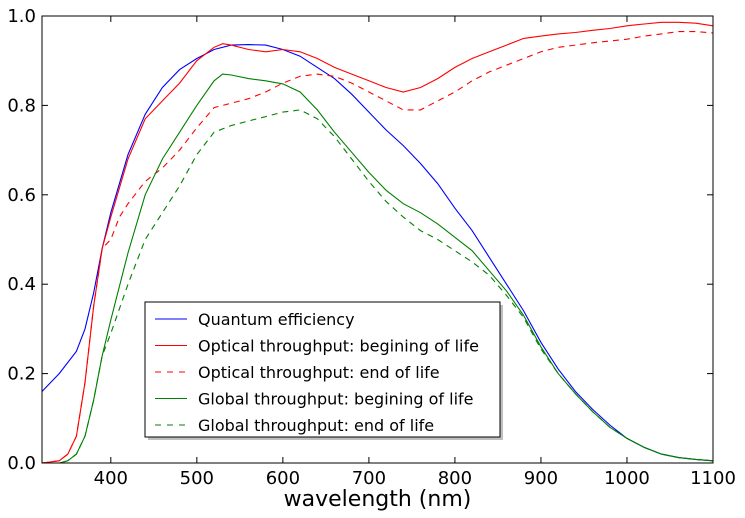  Describe the element at coordinates (111, 478) in the screenshot. I see `x-tick-label: 400` at that location.